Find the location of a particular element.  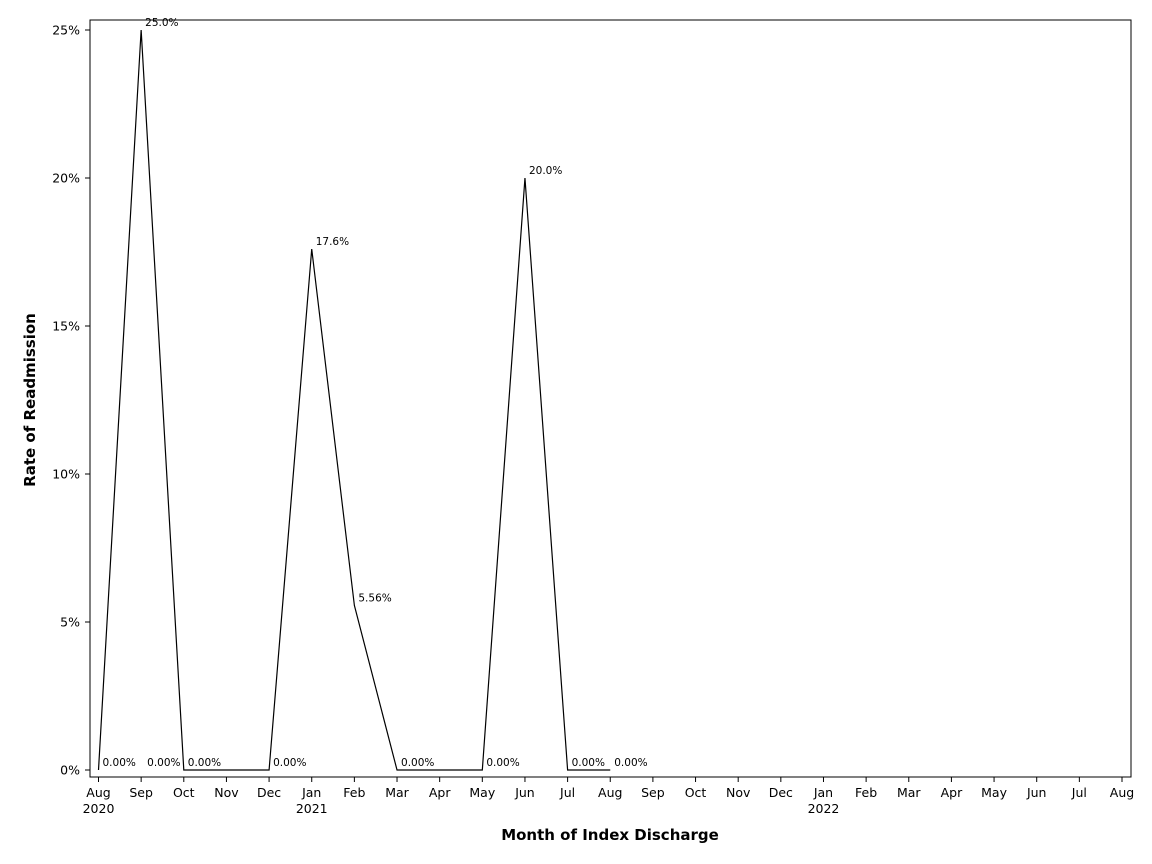

data-label: 25.0% is located at coordinates (161, 23).